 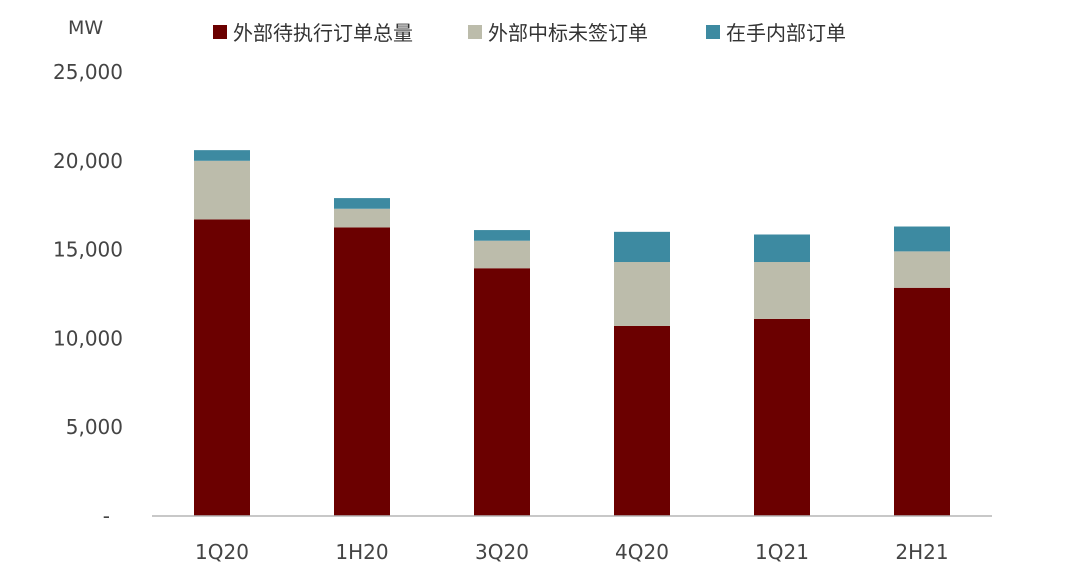 I want to click on y-tick-label: 10,000, so click(x=88, y=338).